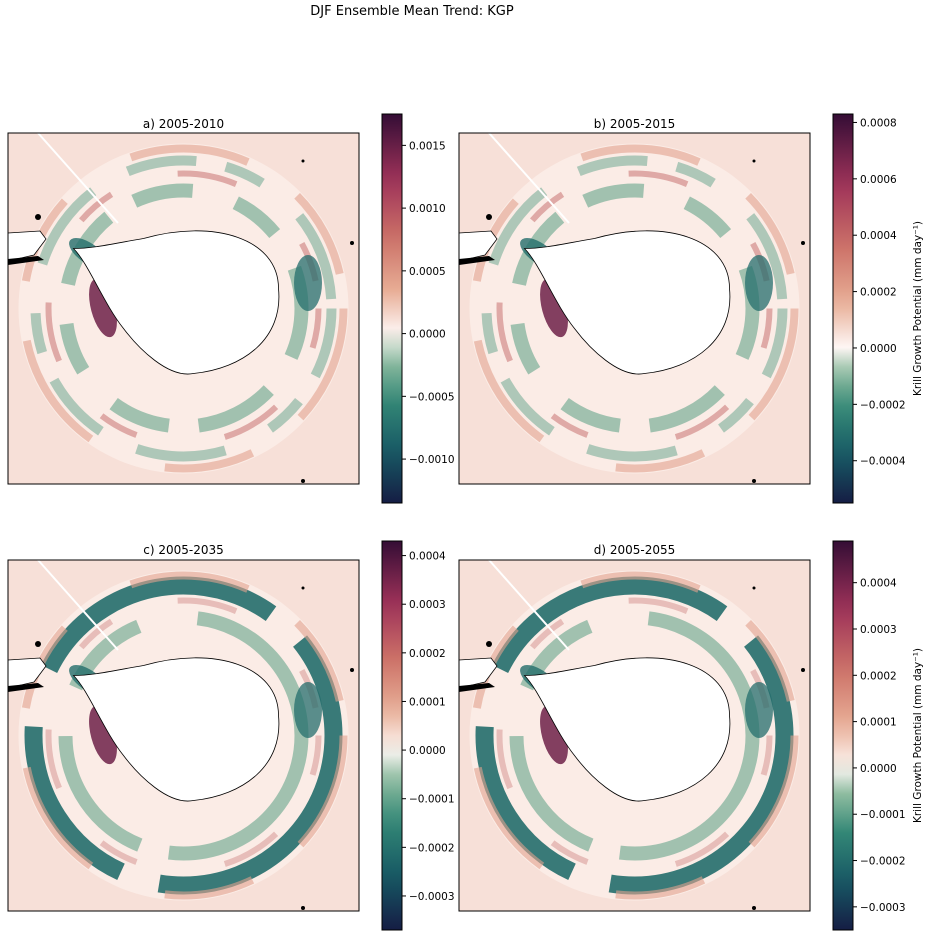 The image size is (929, 937). I want to click on heatmap-field-a, so click(183, 308).